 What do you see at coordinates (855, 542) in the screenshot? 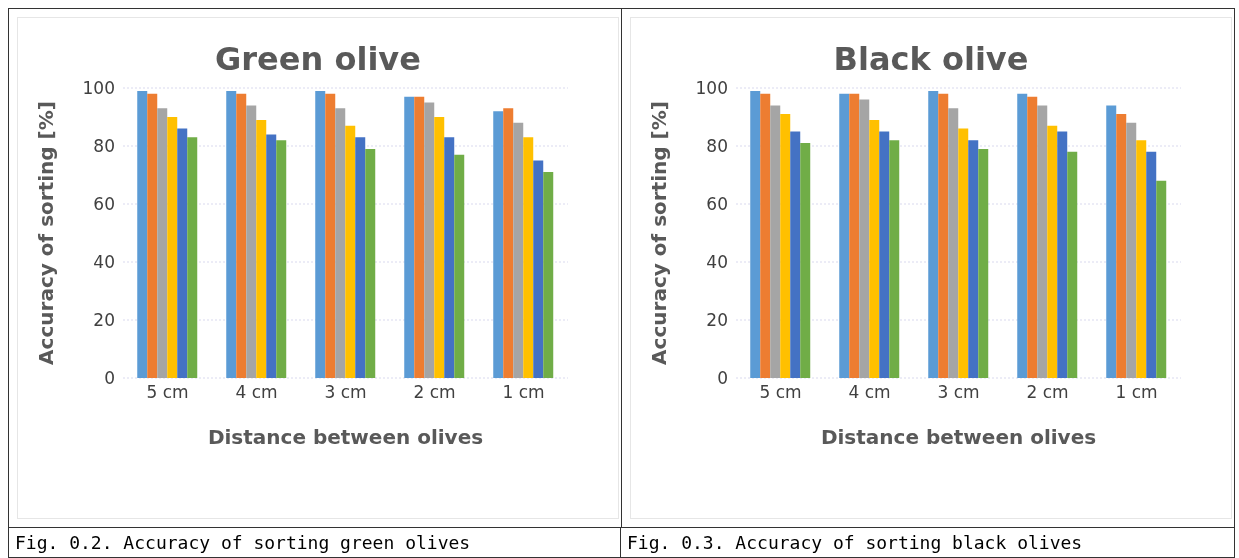
I see `caption: Fig. 0.3. Accuracy of sorting black olives` at bounding box center [855, 542].